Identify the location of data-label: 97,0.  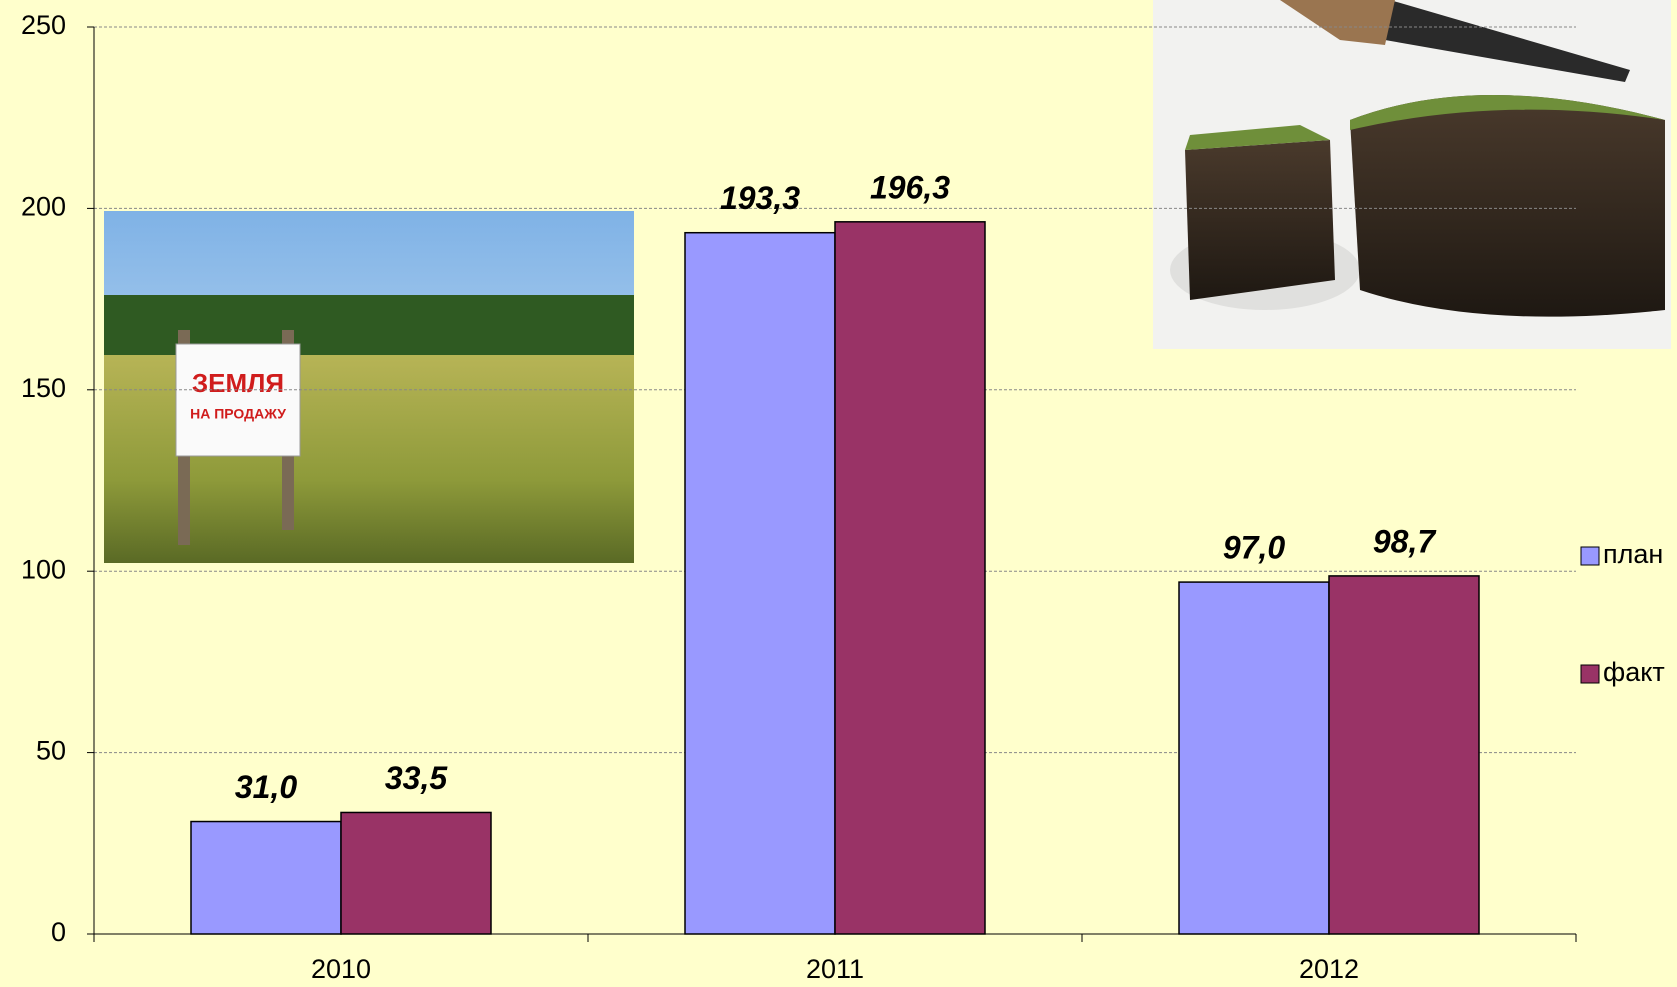
(1254, 548).